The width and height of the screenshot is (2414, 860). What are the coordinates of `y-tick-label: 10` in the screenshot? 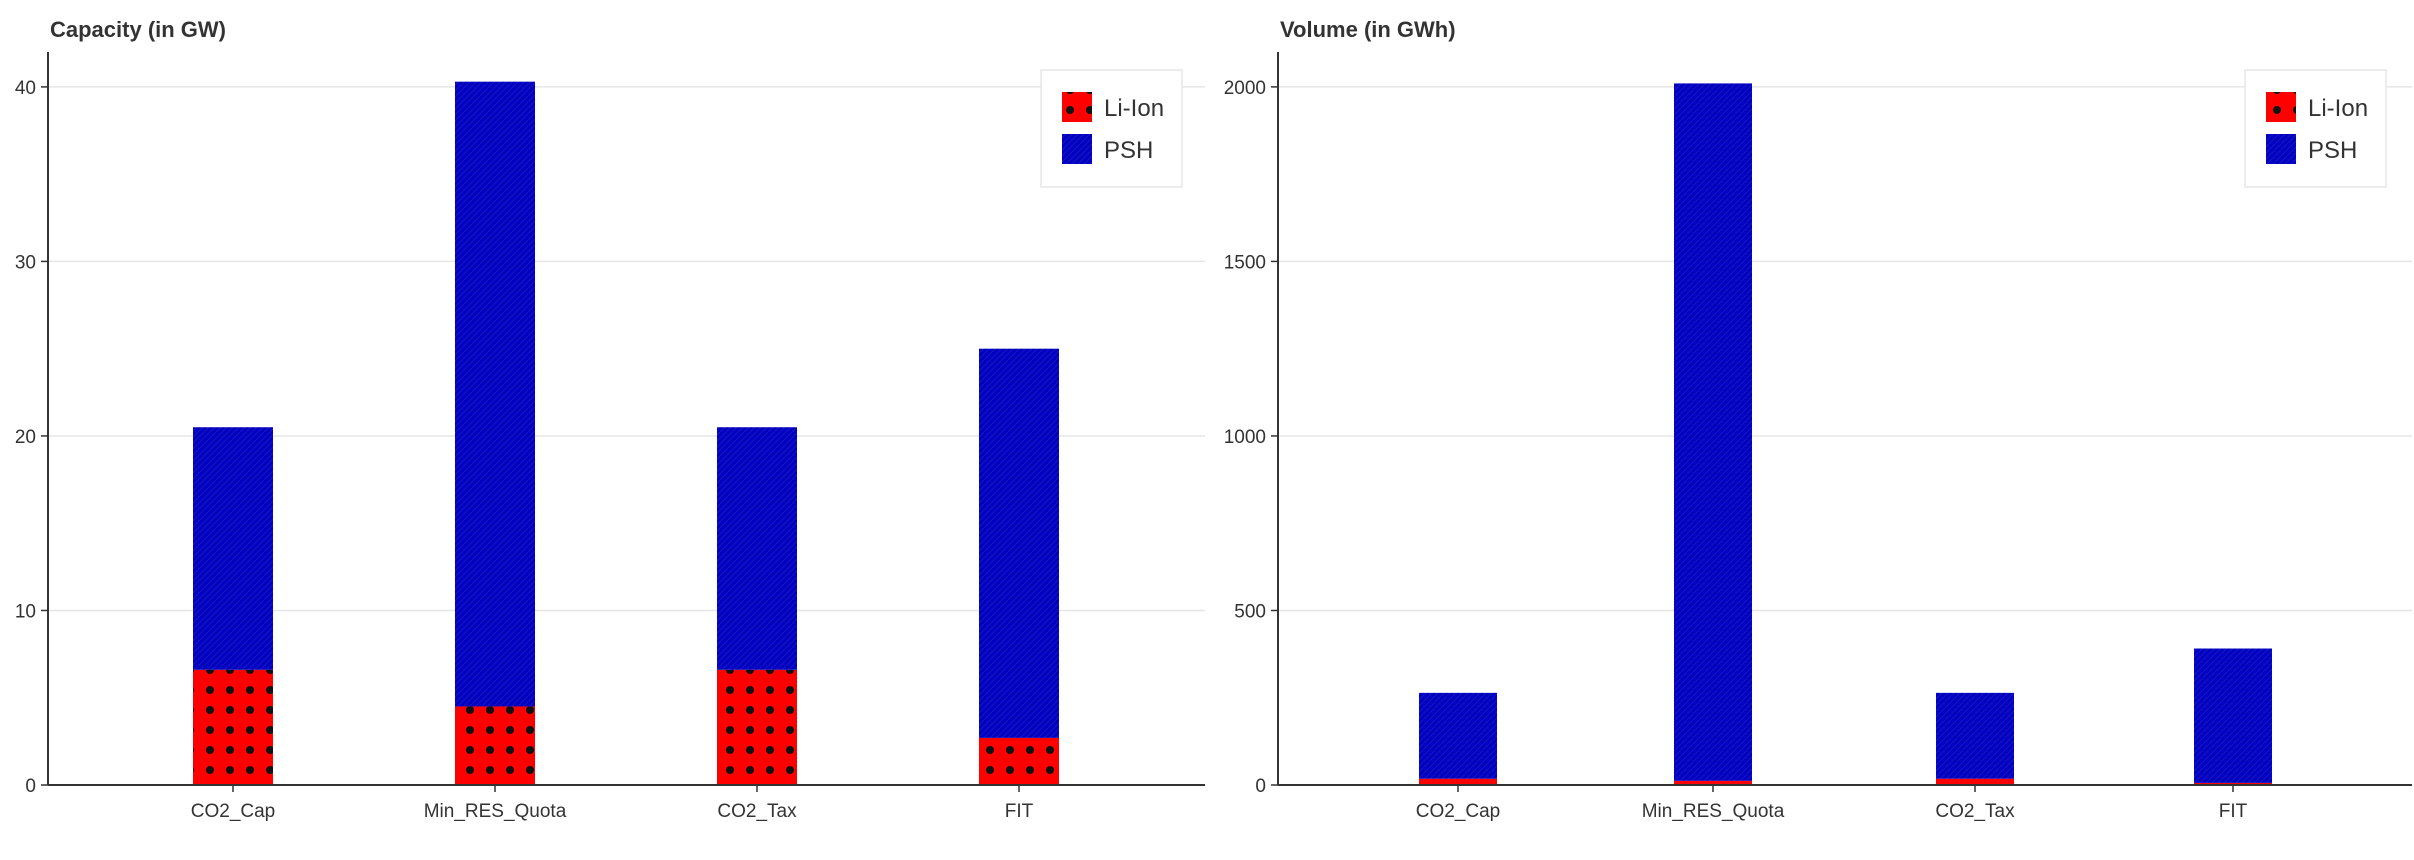 It's located at (25, 611).